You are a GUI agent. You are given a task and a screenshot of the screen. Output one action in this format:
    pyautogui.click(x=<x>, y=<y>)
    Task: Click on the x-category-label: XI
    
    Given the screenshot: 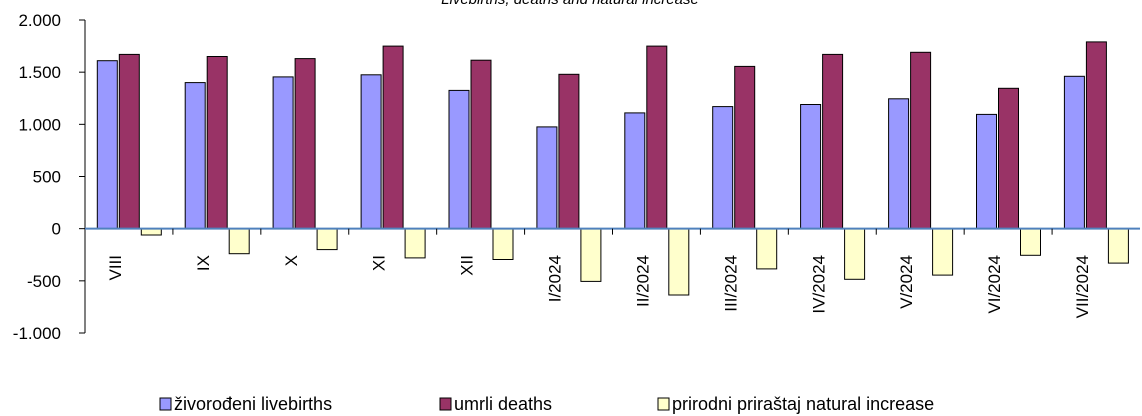 What is the action you would take?
    pyautogui.click(x=379, y=263)
    